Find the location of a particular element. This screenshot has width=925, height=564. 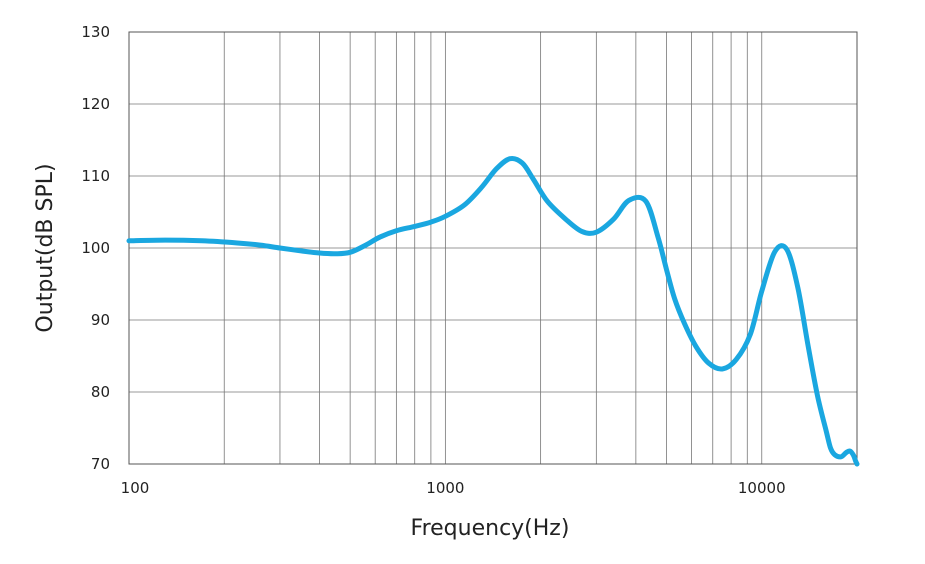

y-axis-tick-labels: 70 80 90 100 110 120 130 is located at coordinates (95, 248).